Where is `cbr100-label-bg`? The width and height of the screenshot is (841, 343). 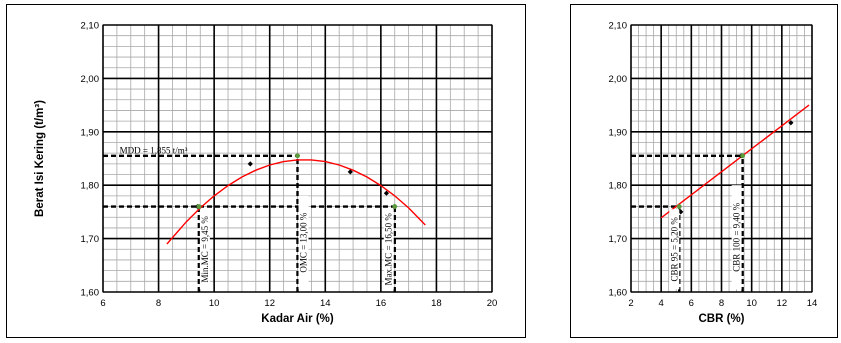 cbr100-label-bg is located at coordinates (736, 237).